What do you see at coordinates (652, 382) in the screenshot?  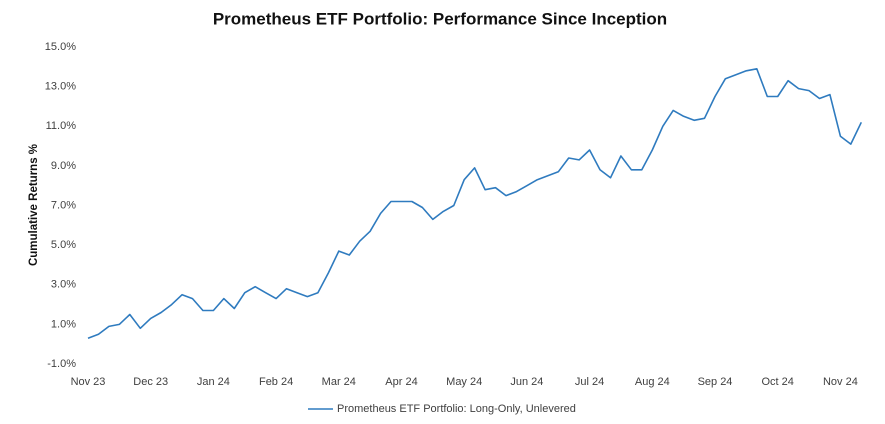 I see `x-tick-label: Aug 24` at bounding box center [652, 382].